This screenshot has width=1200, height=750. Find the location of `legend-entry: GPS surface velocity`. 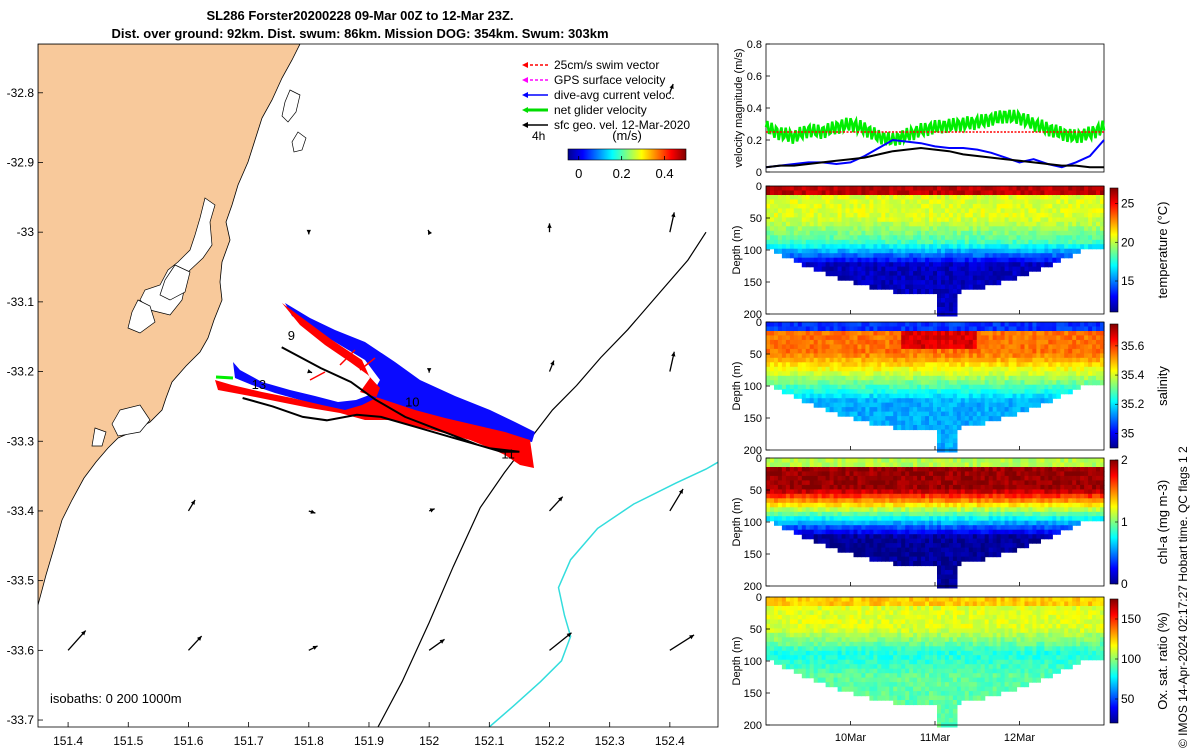

legend-entry: GPS surface velocity is located at coordinates (609, 80).